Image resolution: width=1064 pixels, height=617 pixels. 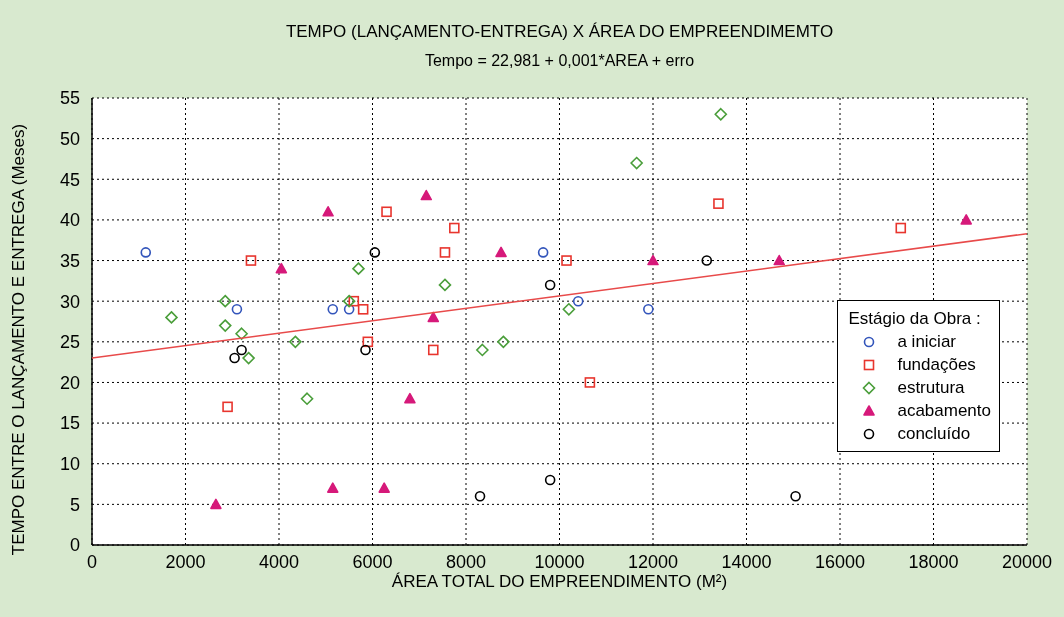 What do you see at coordinates (559, 581) in the screenshot?
I see `x-axis-title: ÁREA TOTAL DO EMPREENDIMENTO (M²)` at bounding box center [559, 581].